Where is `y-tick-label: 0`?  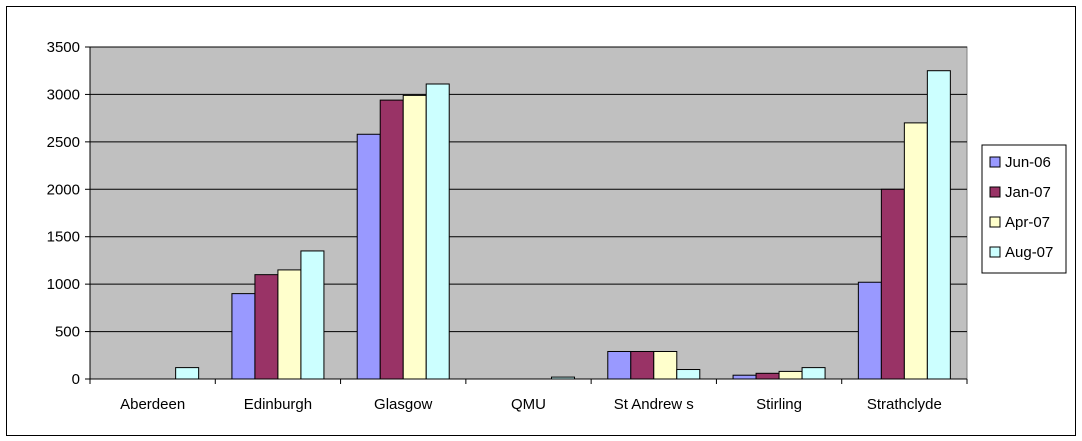
y-tick-label: 0 is located at coordinates (76, 379).